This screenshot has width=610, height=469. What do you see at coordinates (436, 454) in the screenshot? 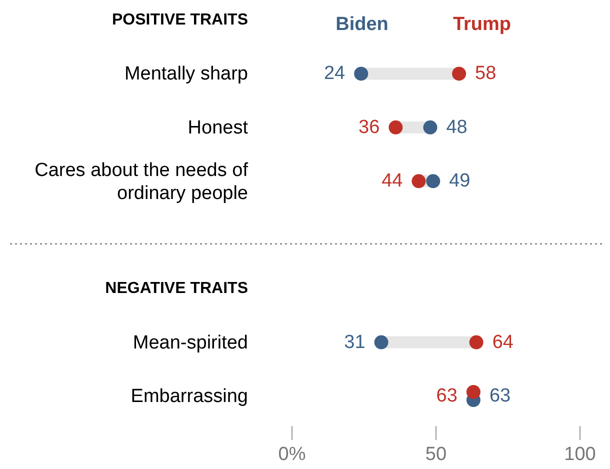
I see `x-tick-label: 50` at bounding box center [436, 454].